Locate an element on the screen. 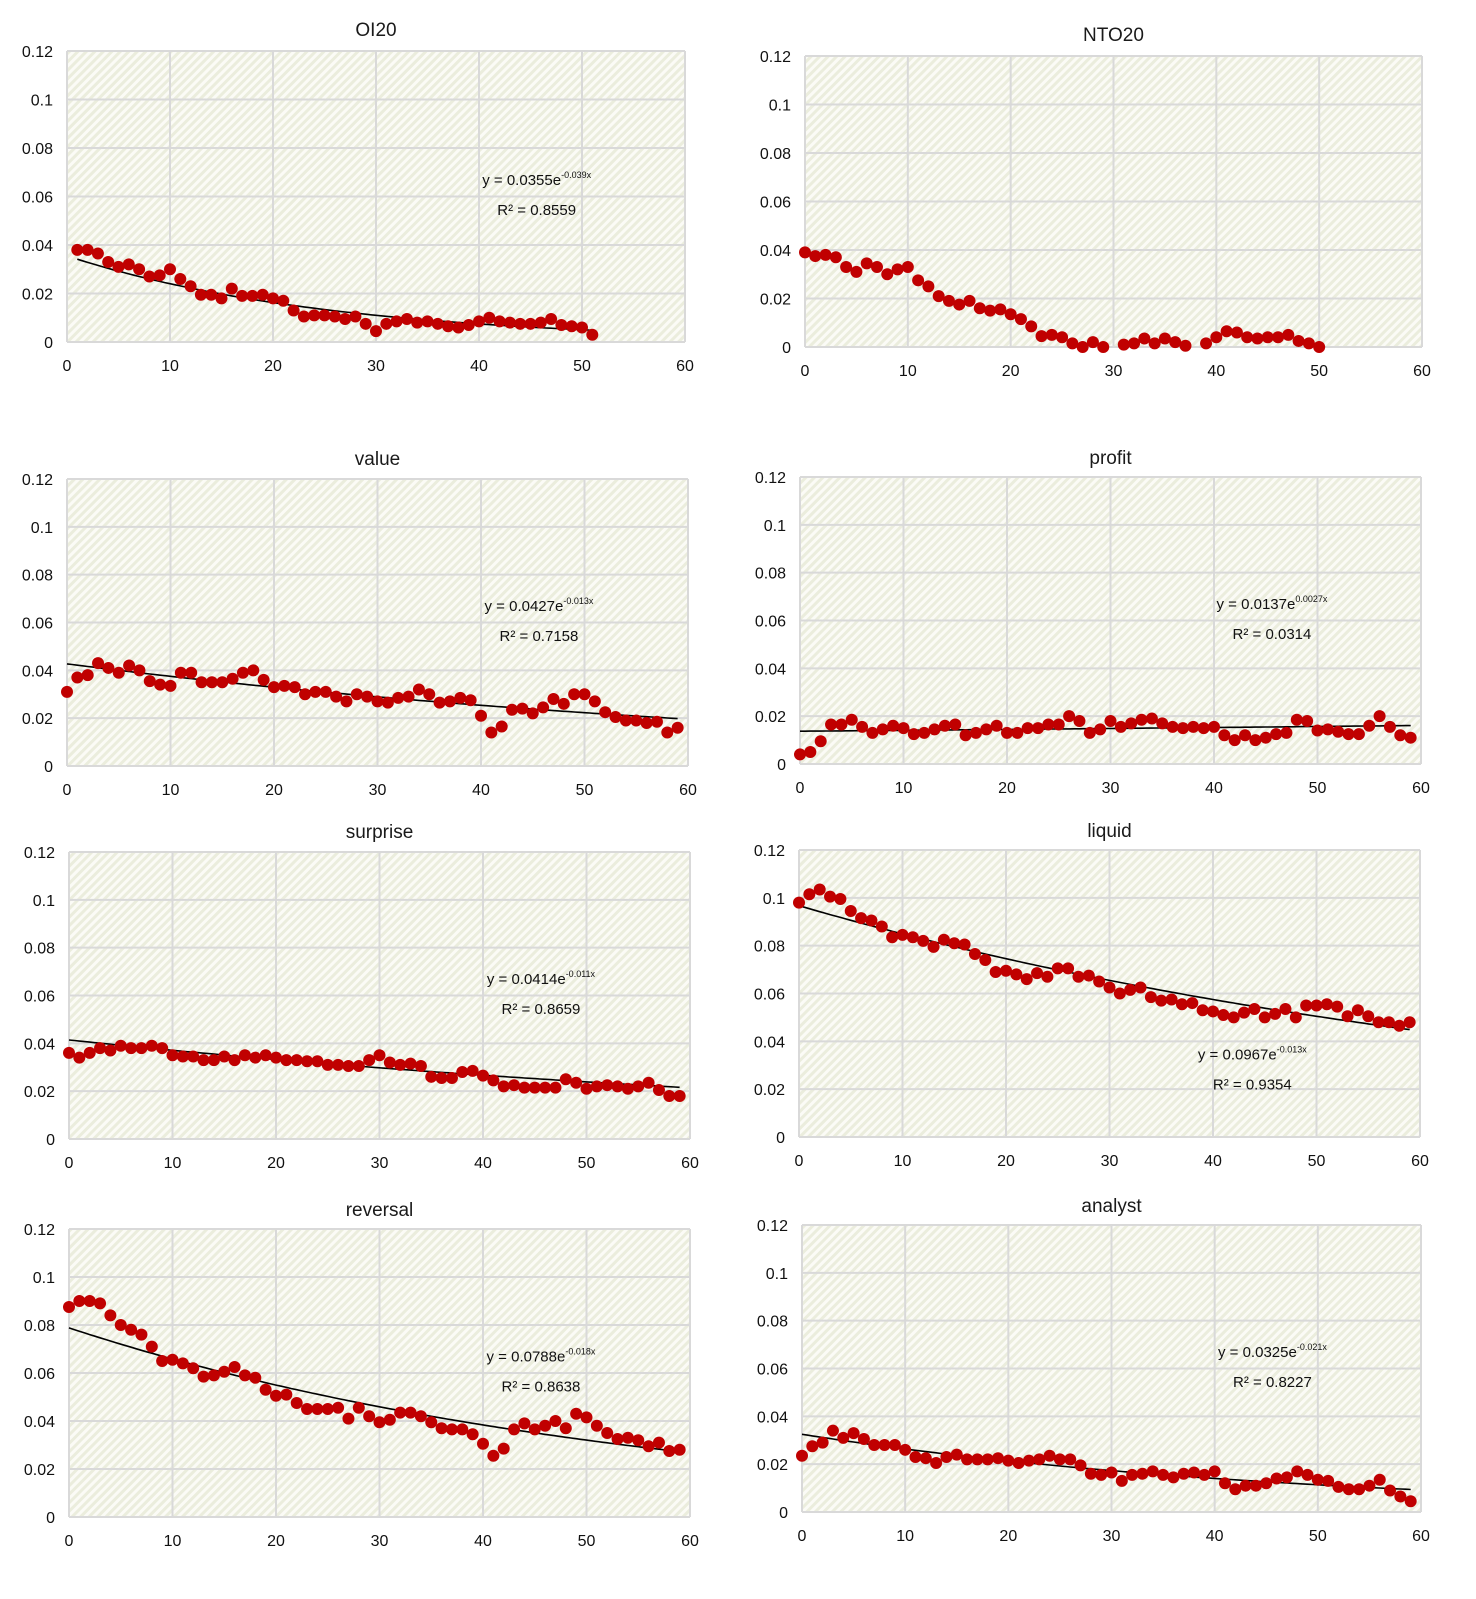 Image resolution: width=1476 pixels, height=1599 pixels. x-tick-label: 10 is located at coordinates (904, 788).